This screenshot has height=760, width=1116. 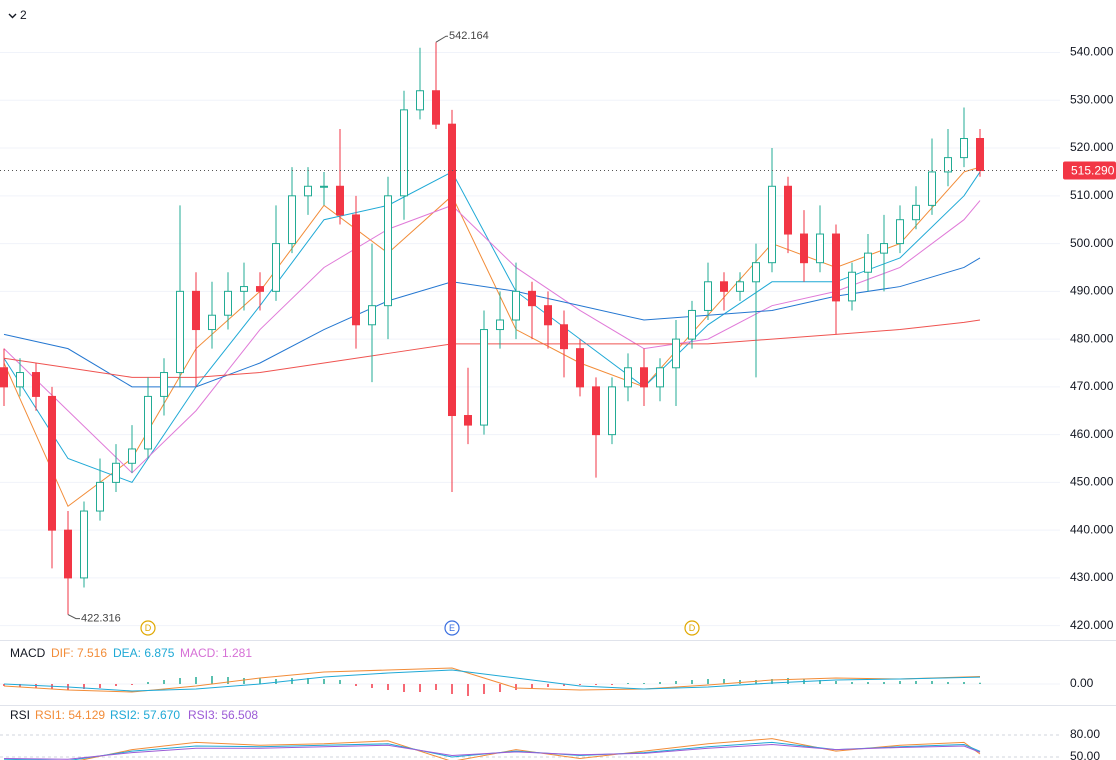 I want to click on rsi-panel, so click(x=530, y=747).